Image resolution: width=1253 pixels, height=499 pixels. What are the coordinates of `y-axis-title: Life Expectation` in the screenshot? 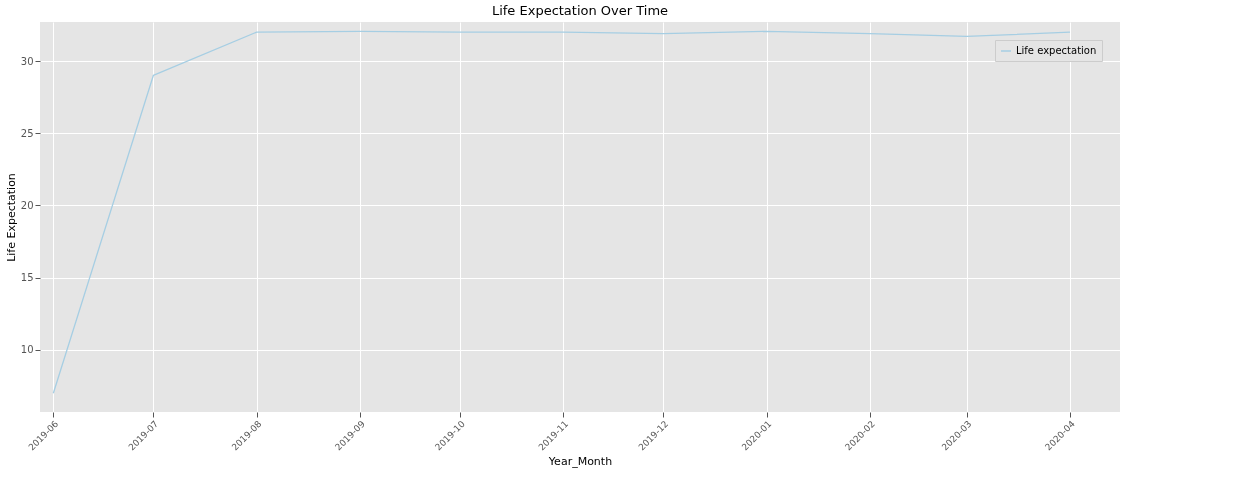 It's located at (11, 217).